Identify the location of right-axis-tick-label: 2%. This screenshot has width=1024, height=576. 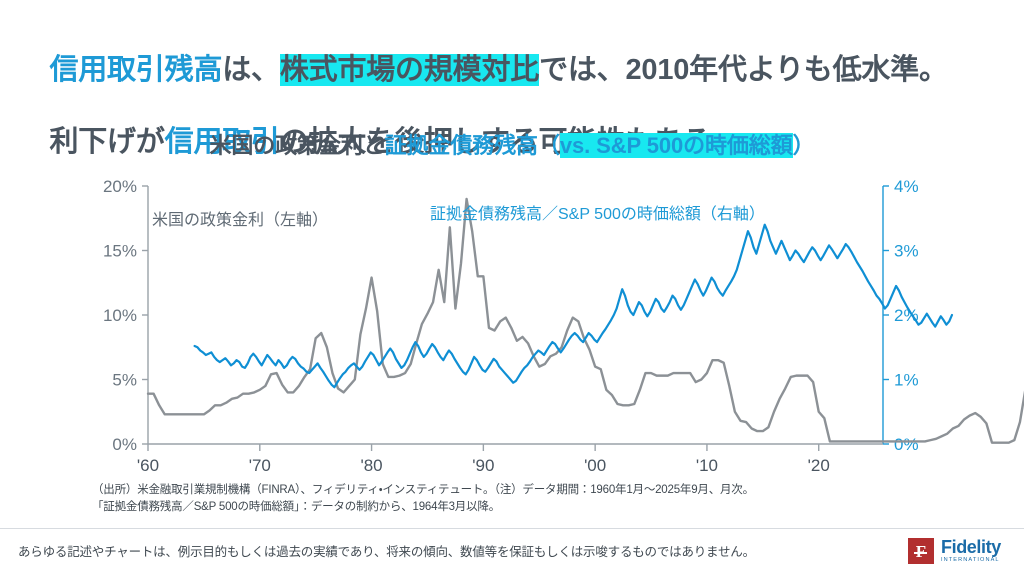
(906, 315).